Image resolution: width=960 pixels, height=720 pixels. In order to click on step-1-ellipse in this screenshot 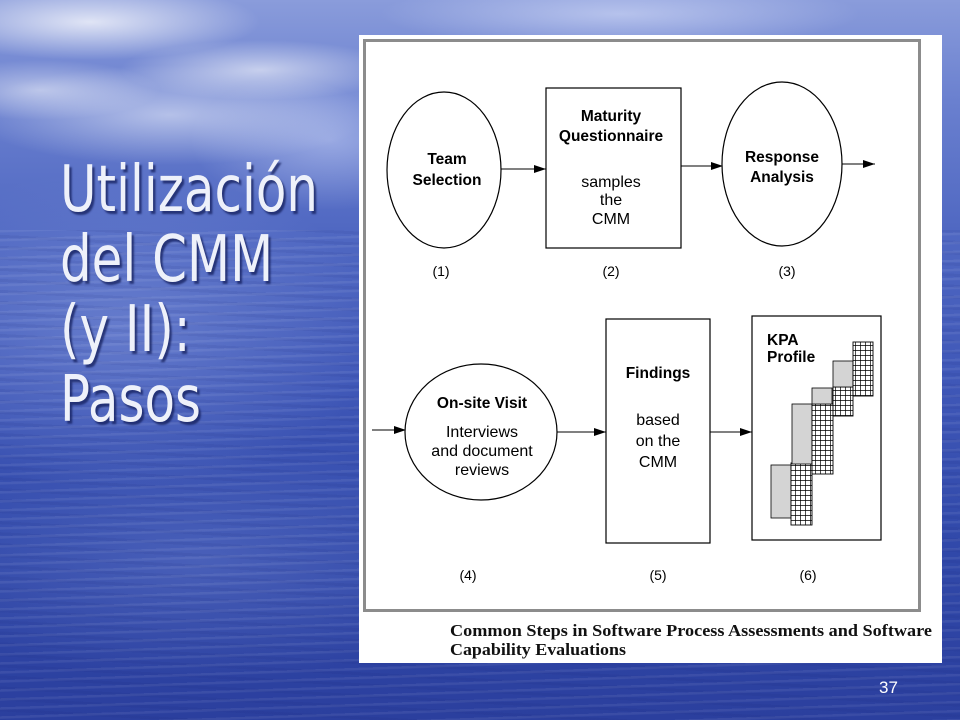, I will do `click(444, 170)`.